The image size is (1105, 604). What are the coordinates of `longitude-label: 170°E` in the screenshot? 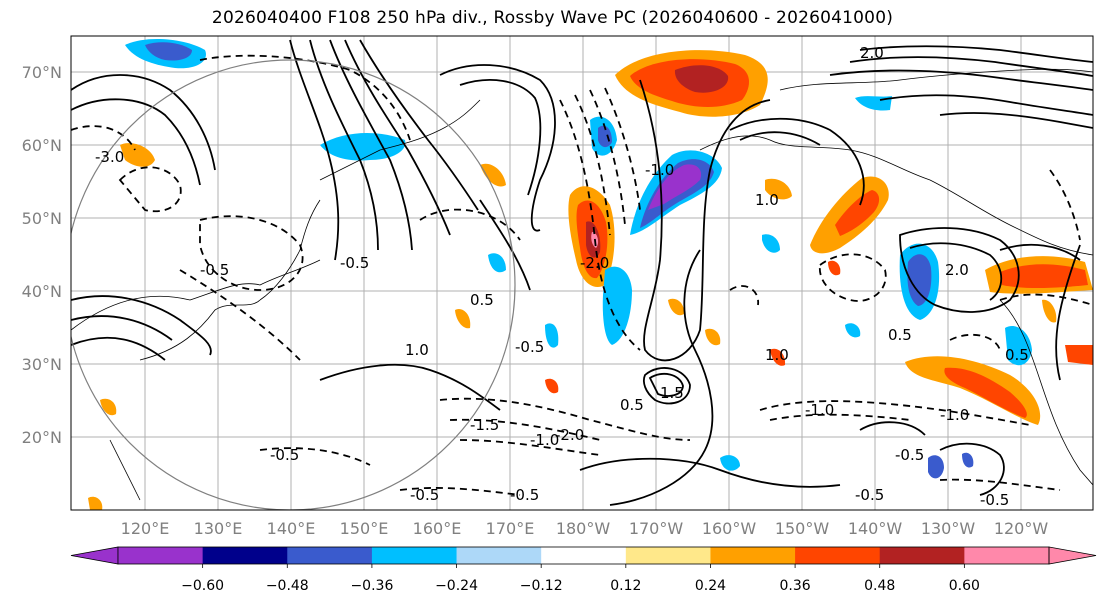 It's located at (510, 528).